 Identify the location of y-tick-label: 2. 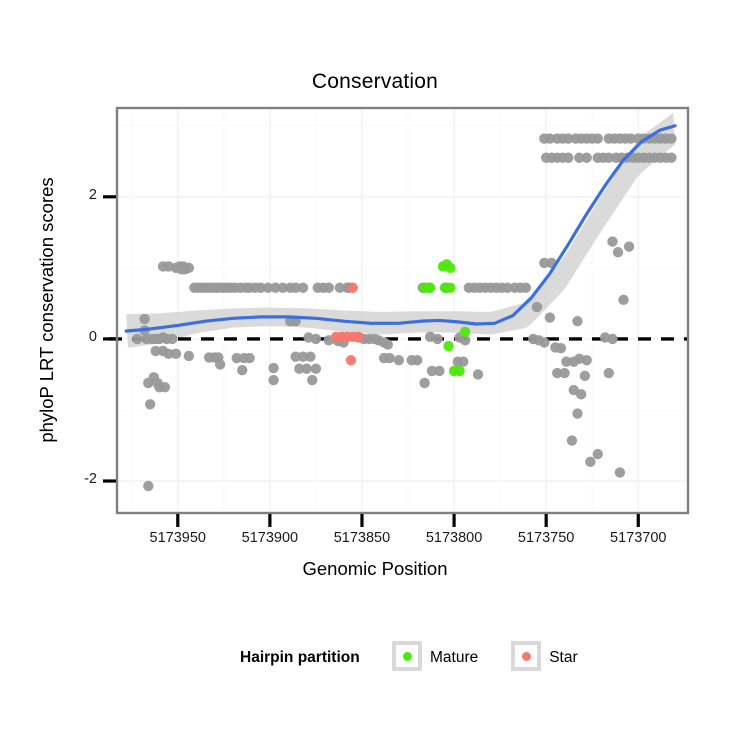
(92, 194).